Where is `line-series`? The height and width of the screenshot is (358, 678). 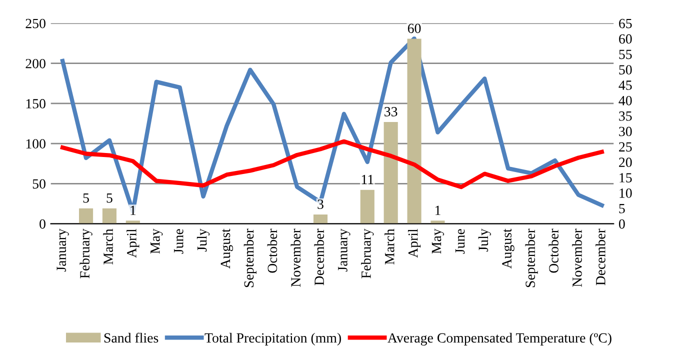 line-series is located at coordinates (332, 164).